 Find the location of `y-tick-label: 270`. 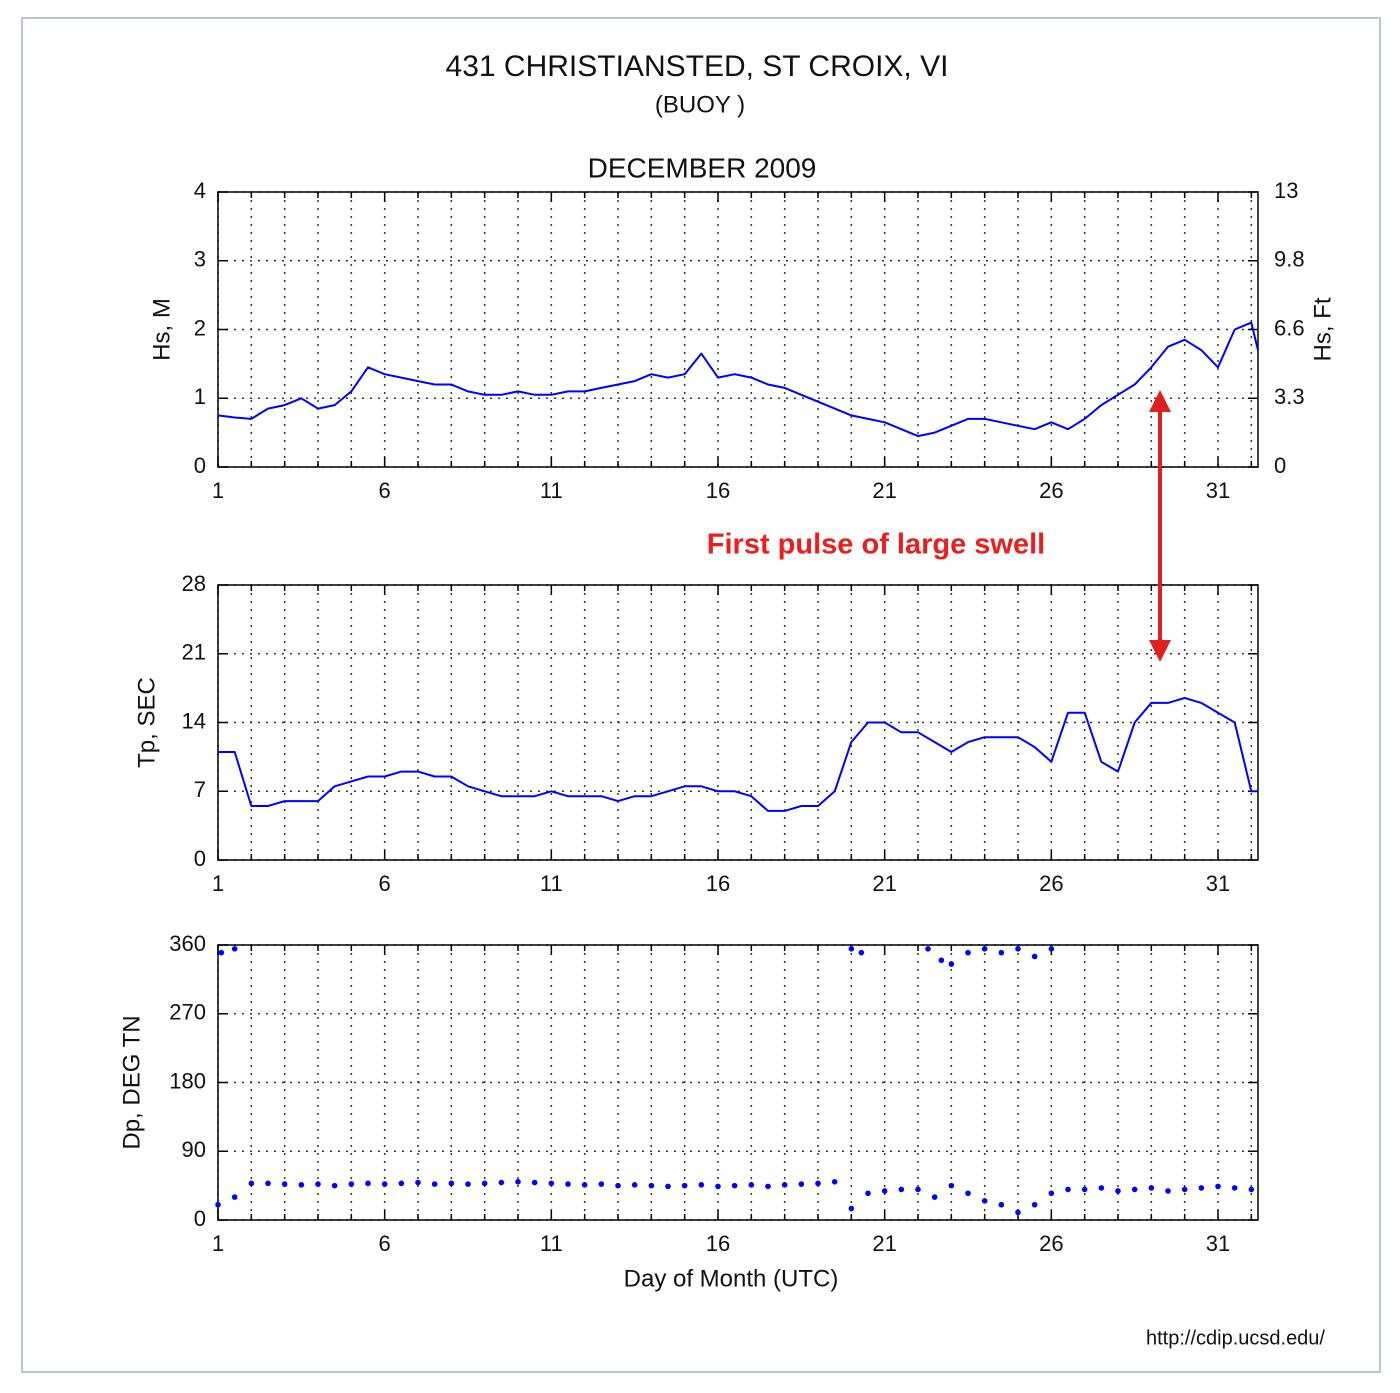

y-tick-label: 270 is located at coordinates (187, 1012).